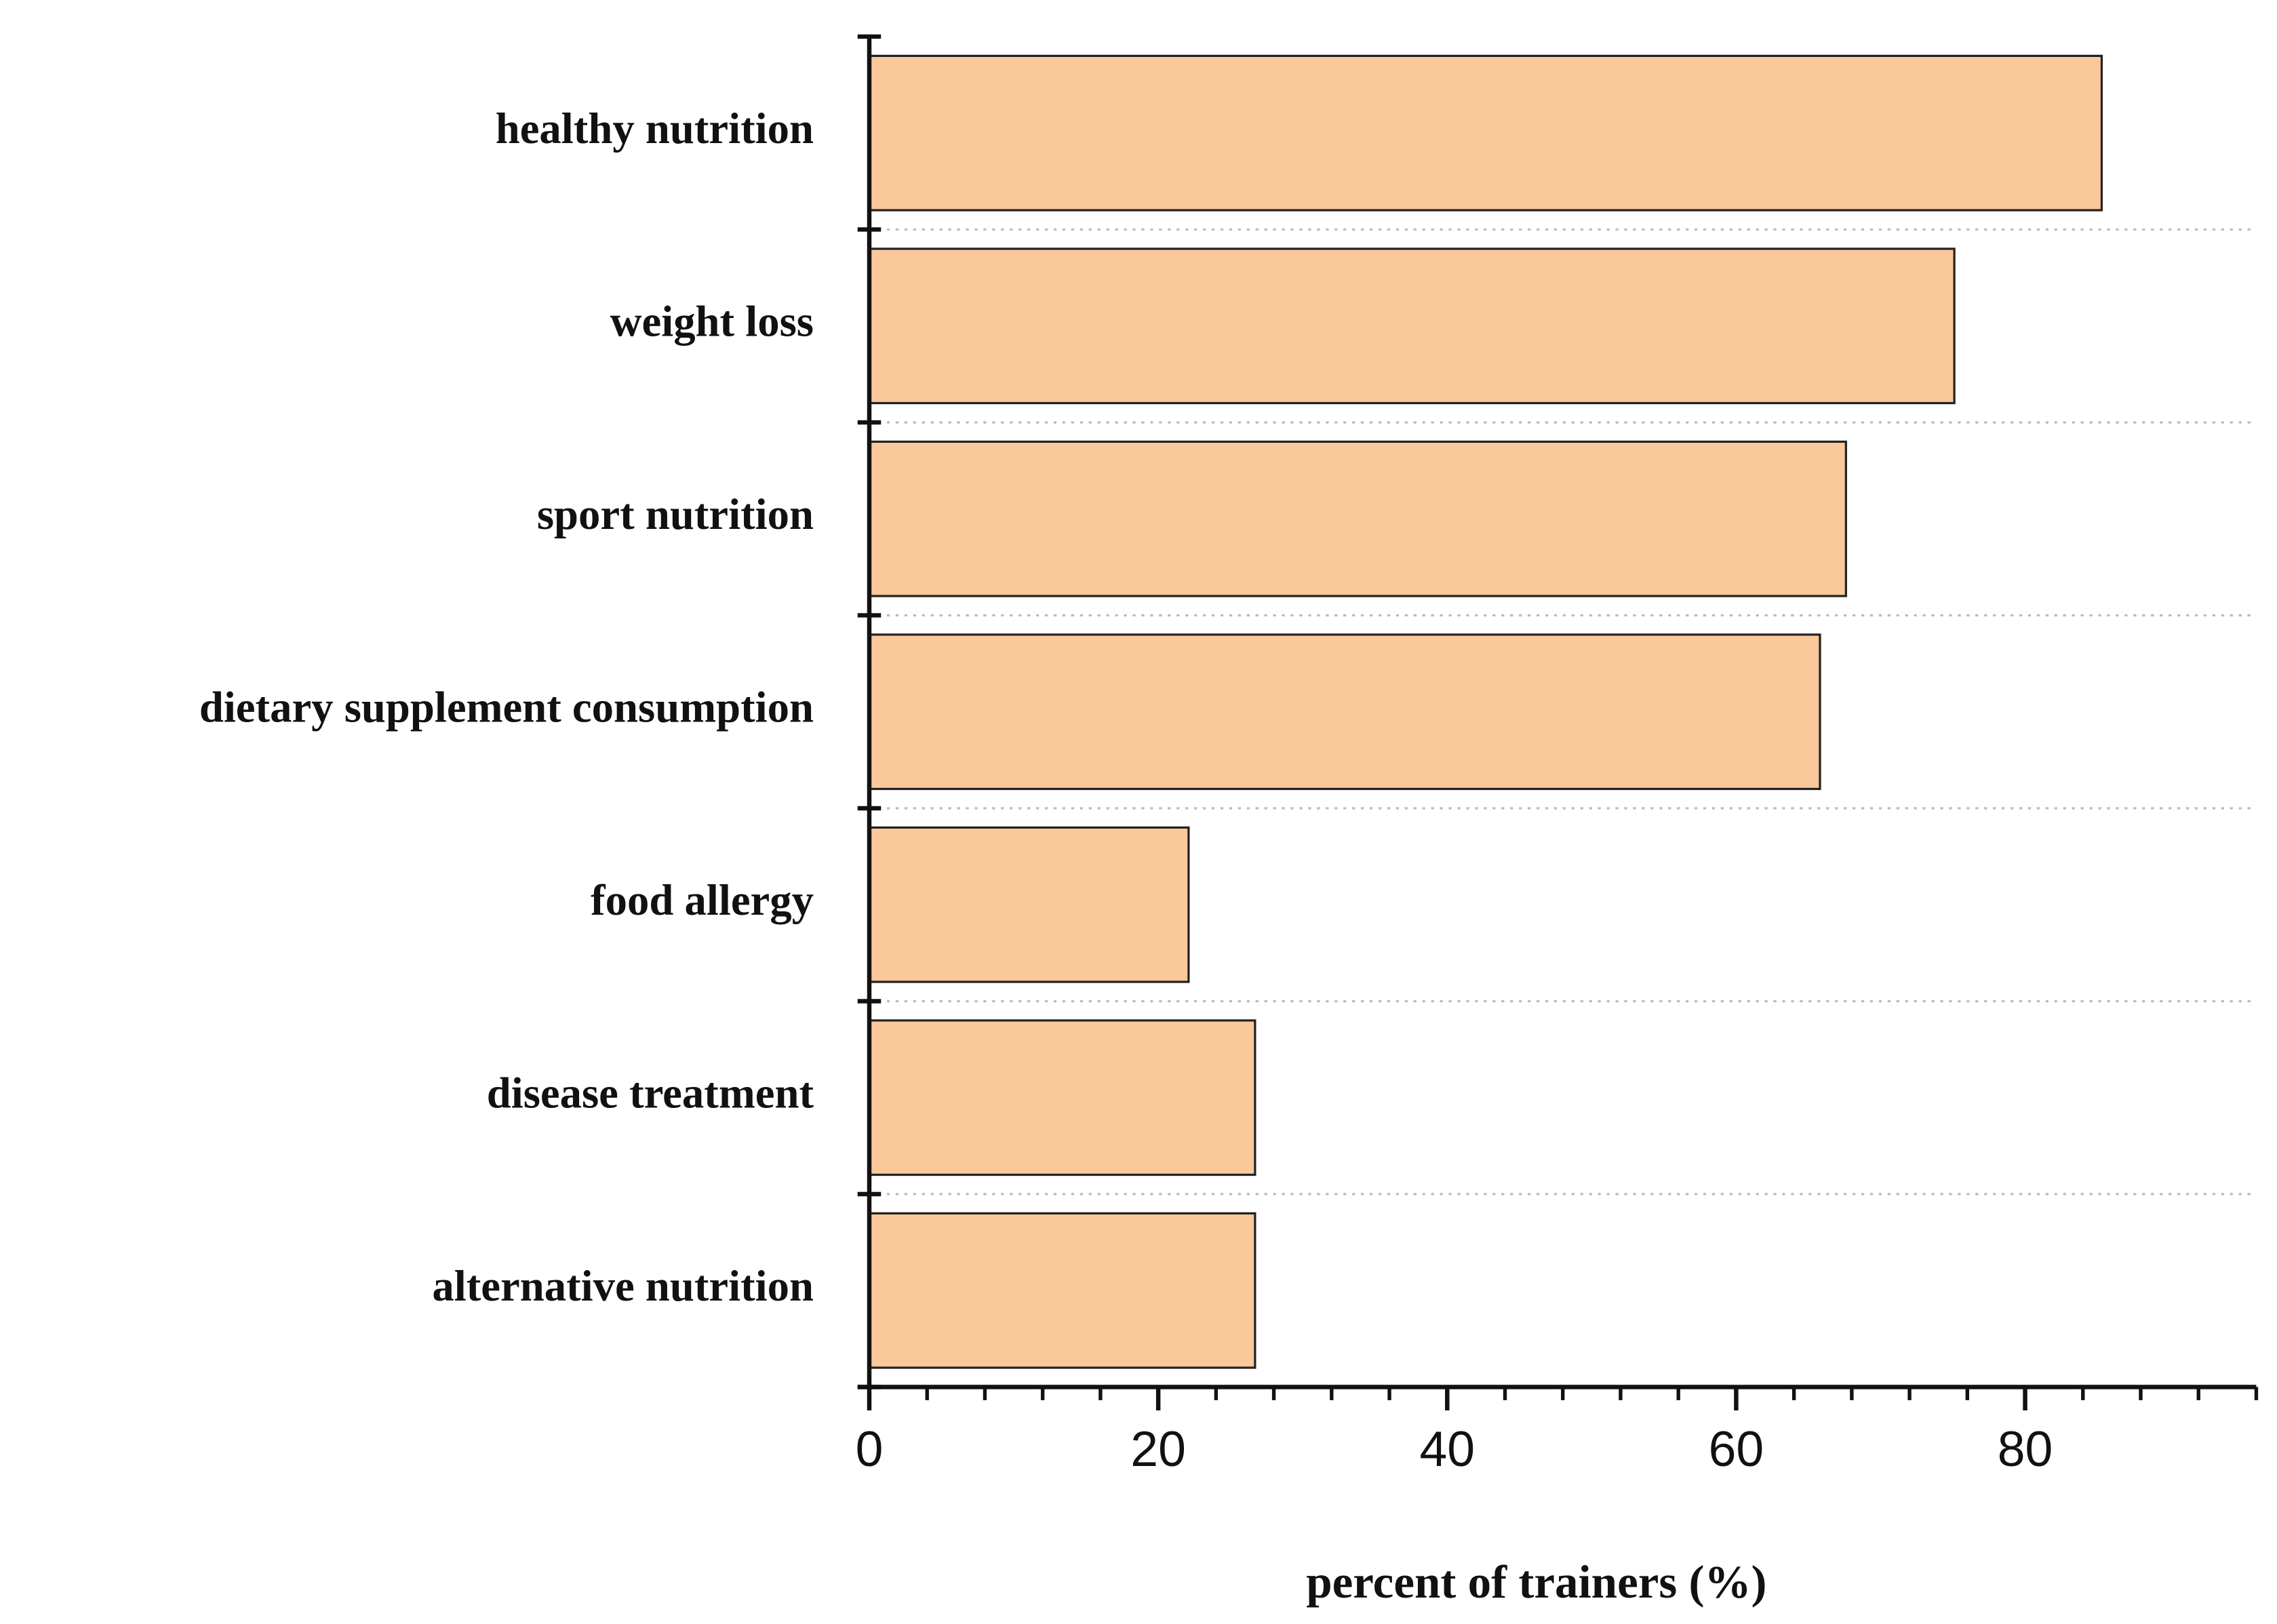  Describe the element at coordinates (1736, 1449) in the screenshot. I see `x-tick-label: 60` at that location.